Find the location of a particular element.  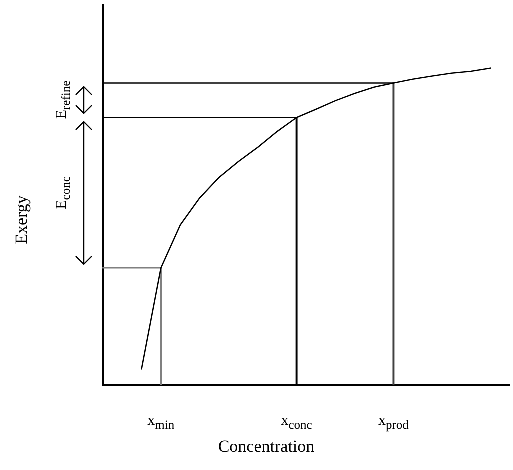

x-tick-label: x$_{prod}$ is located at coordinates (393, 423).